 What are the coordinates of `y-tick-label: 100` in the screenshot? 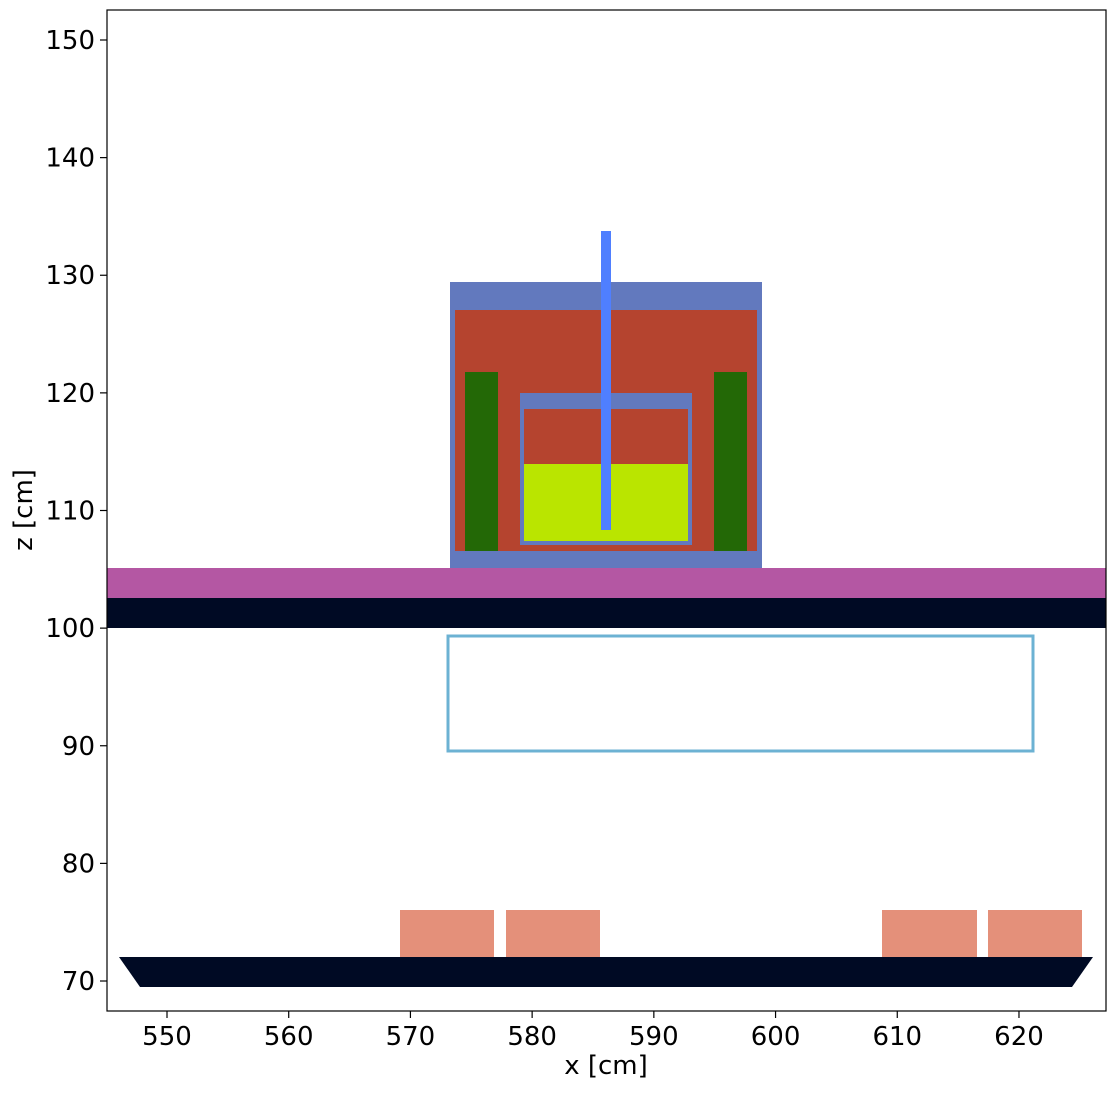 It's located at (70, 629).